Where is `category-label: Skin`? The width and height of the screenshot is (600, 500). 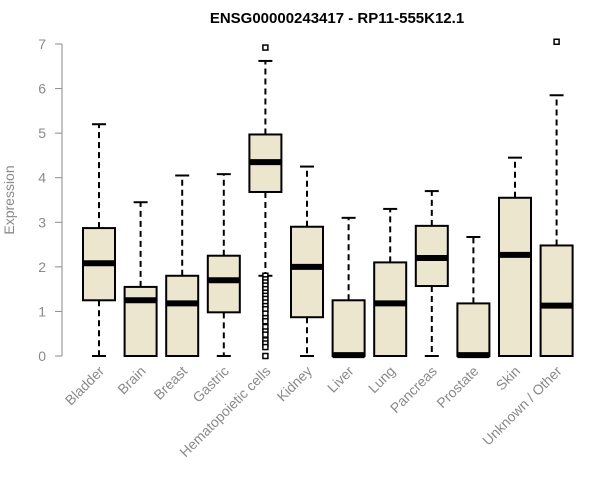 category-label: Skin is located at coordinates (508, 378).